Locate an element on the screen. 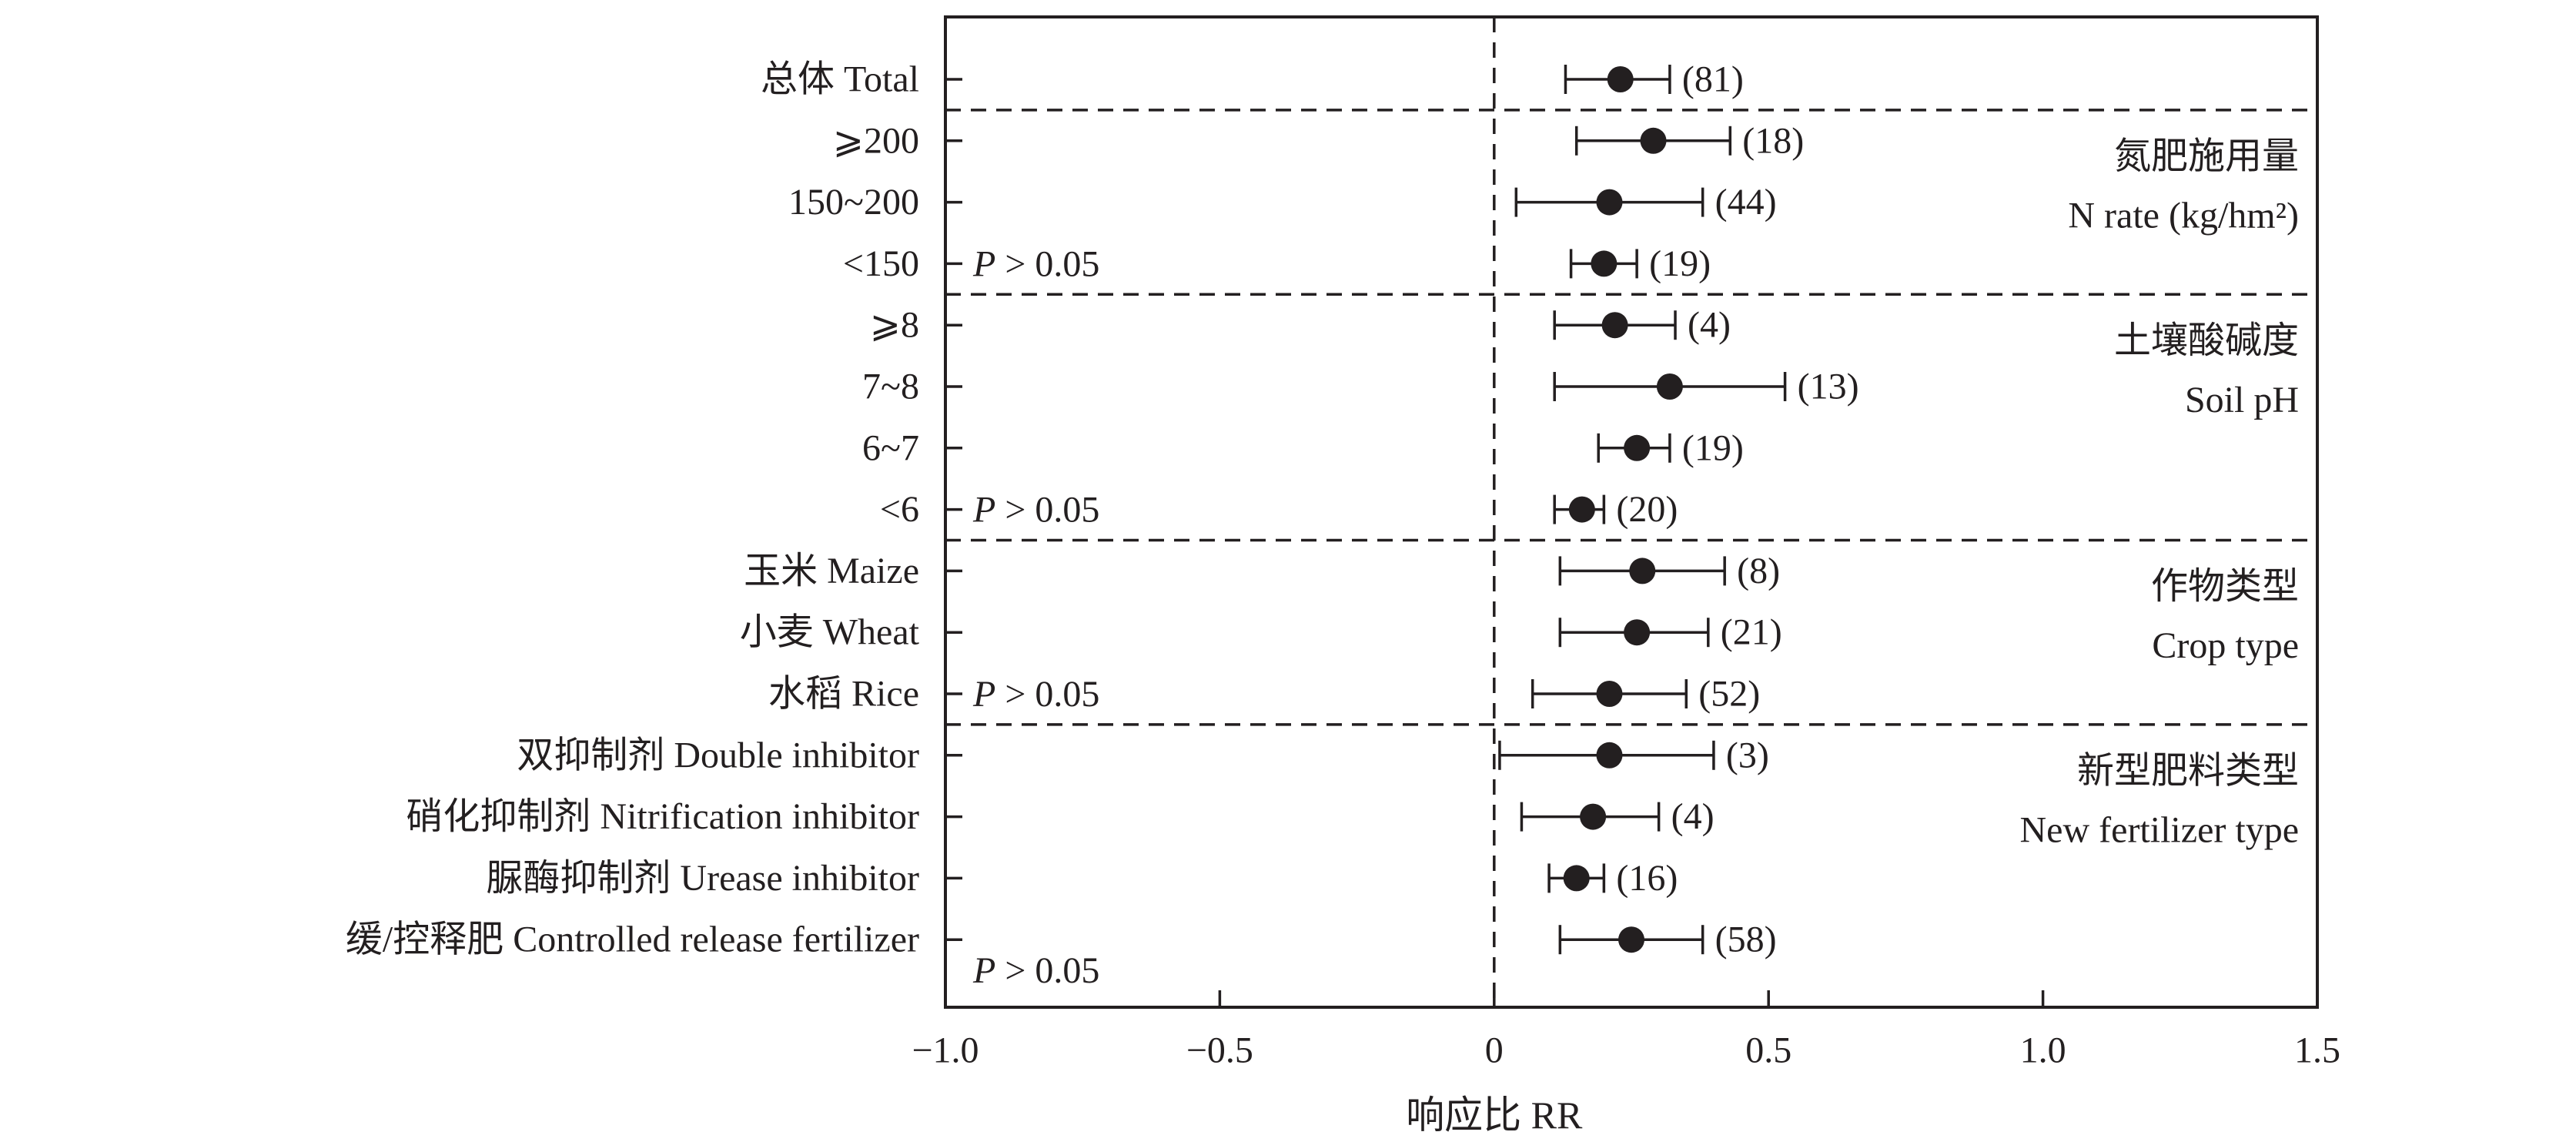  sample-size-label: (8) is located at coordinates (1759, 571).